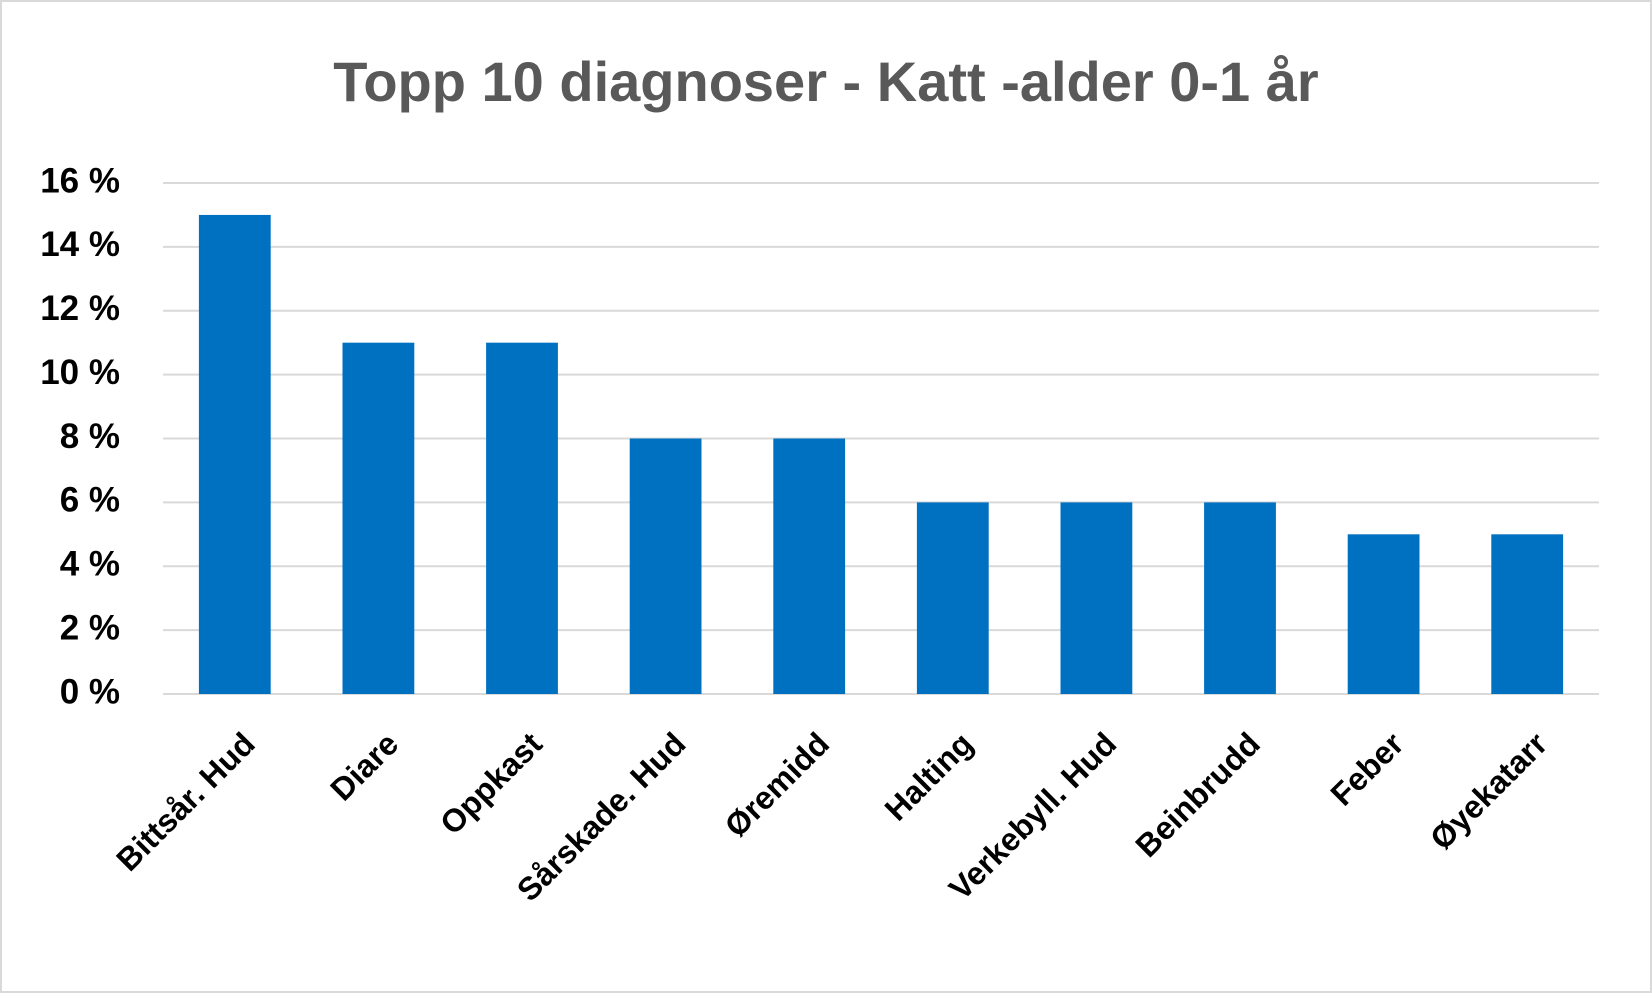 Image resolution: width=1652 pixels, height=993 pixels. I want to click on y-tick-label: 14 %, so click(80, 244).